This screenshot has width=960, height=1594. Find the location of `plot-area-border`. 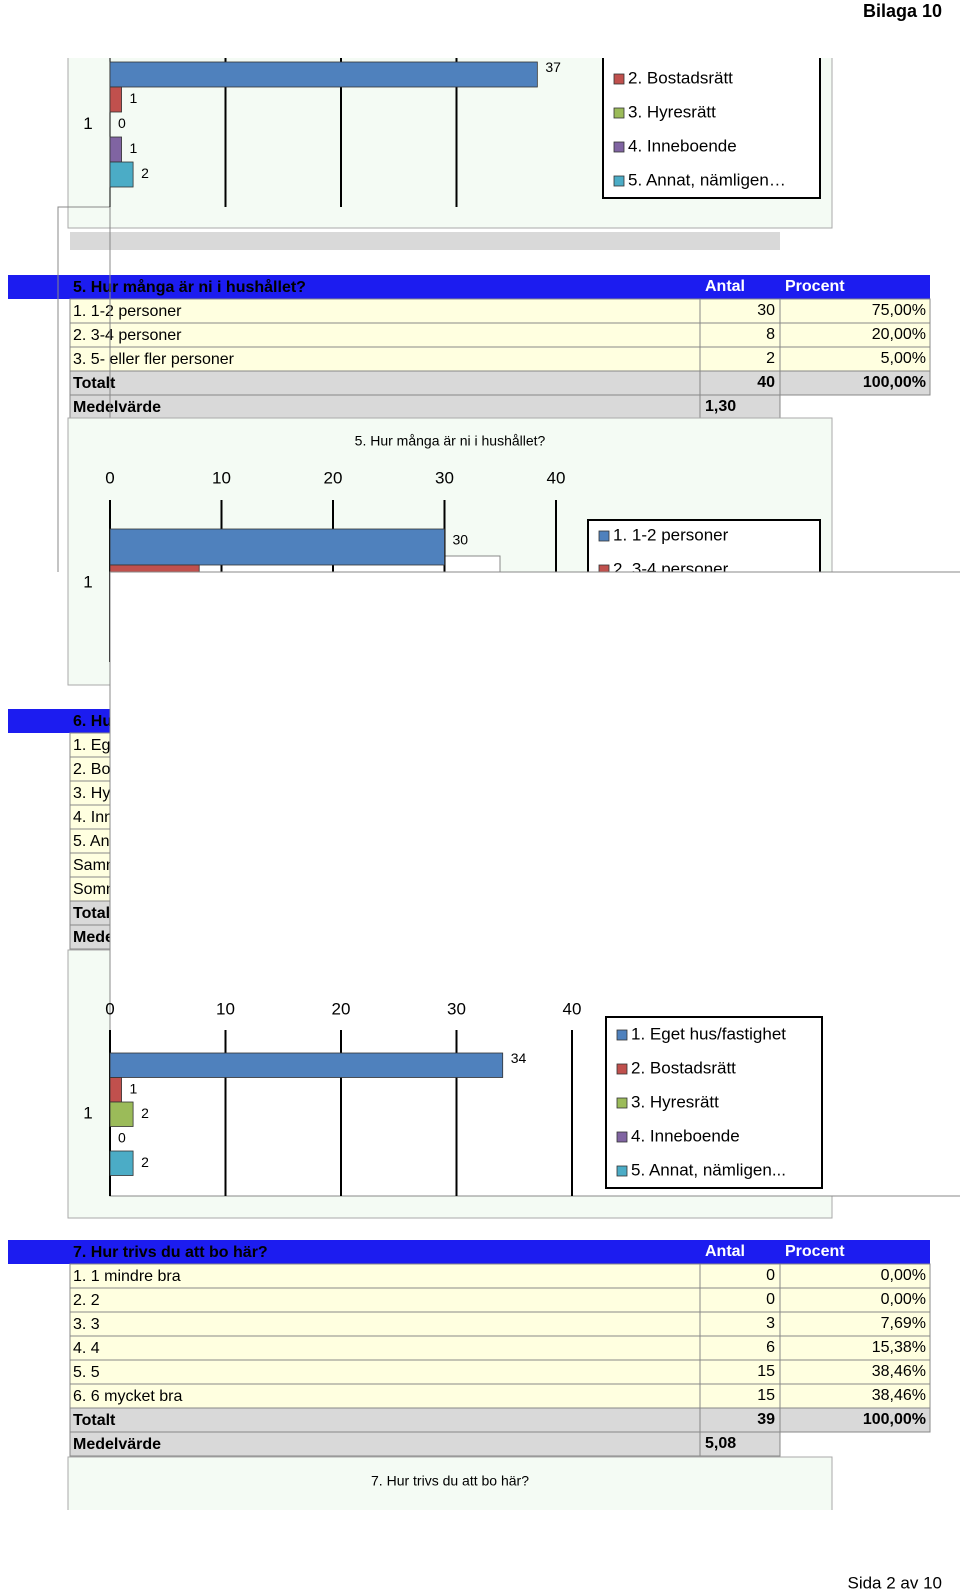

plot-area-border is located at coordinates (84, 389).